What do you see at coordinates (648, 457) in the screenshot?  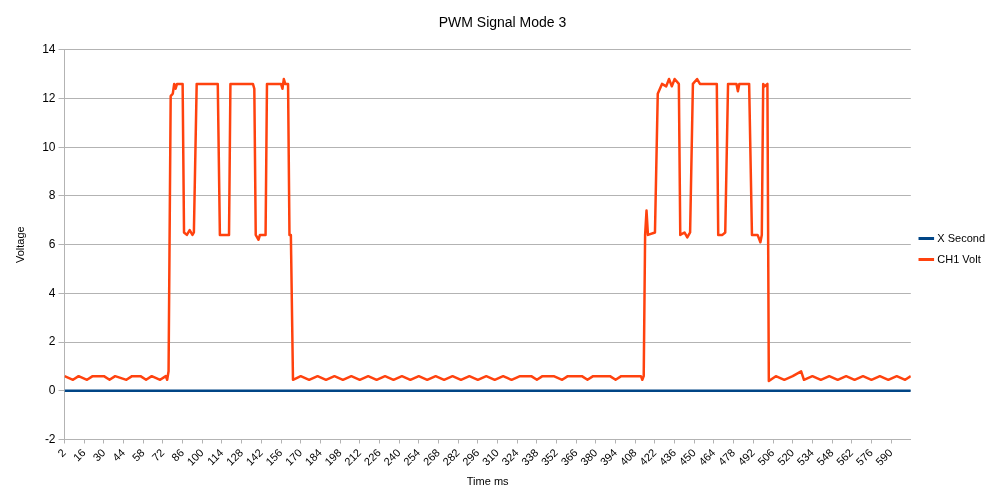 I see `x-tick-label: 422` at bounding box center [648, 457].